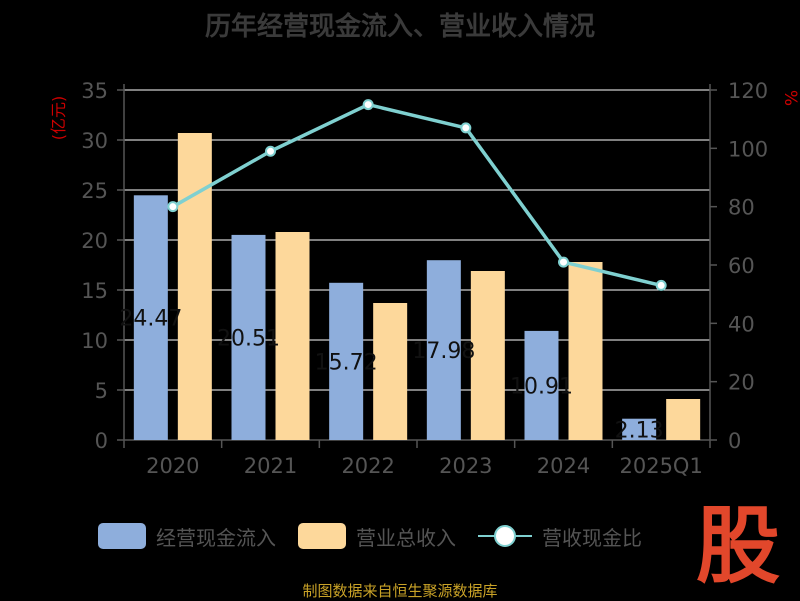 The height and width of the screenshot is (601, 800). What do you see at coordinates (592, 537) in the screenshot?
I see `legend-label-ratio: 营收现金比` at bounding box center [592, 537].